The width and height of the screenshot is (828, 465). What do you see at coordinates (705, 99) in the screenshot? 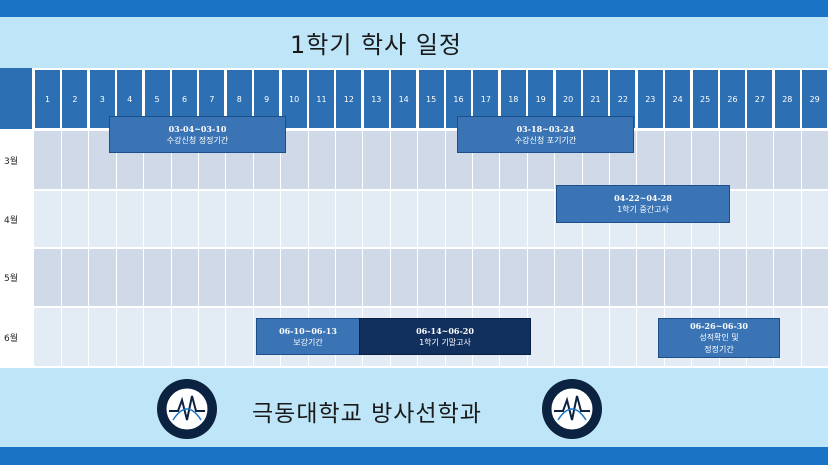
I see `day-header: 25` at bounding box center [705, 99].